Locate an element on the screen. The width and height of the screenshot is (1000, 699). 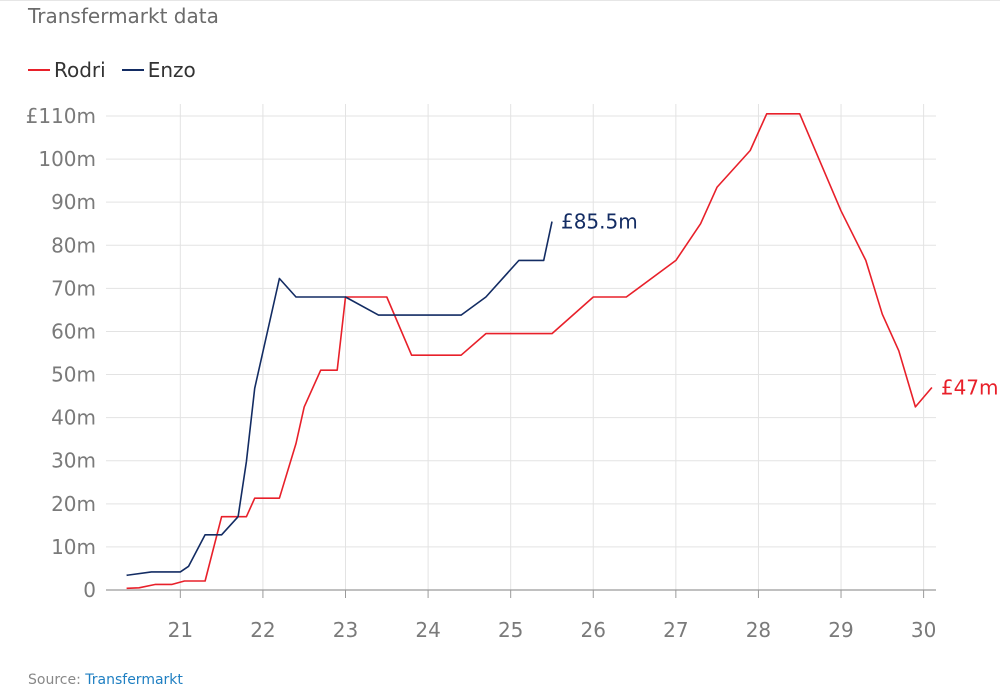
legend-label-rodri: Rodri is located at coordinates (80, 70).